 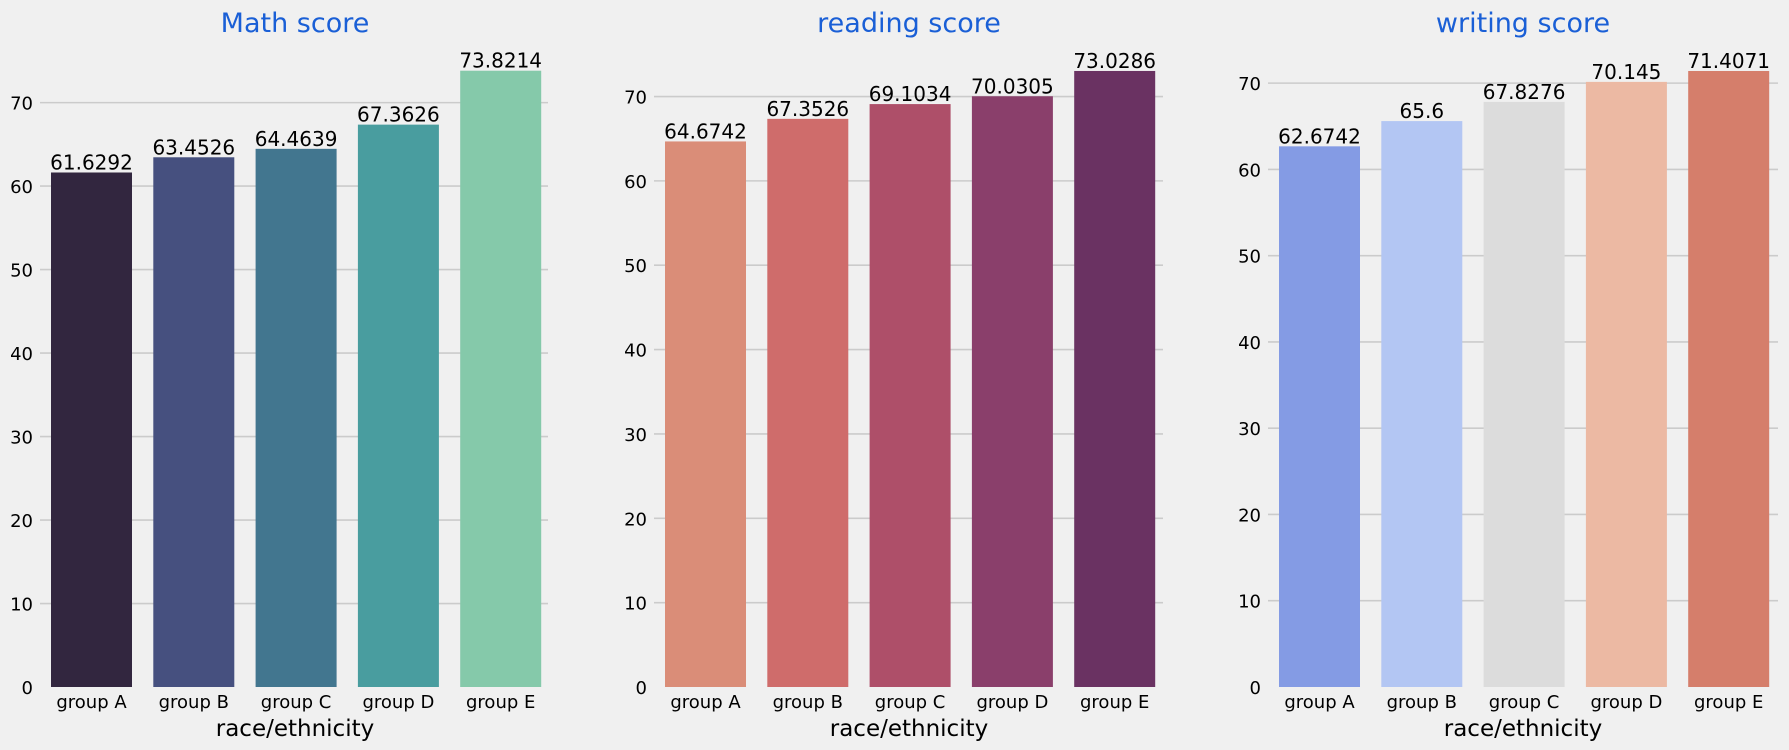 What do you see at coordinates (807, 109) in the screenshot?
I see `bar-value-label: 67.3526` at bounding box center [807, 109].